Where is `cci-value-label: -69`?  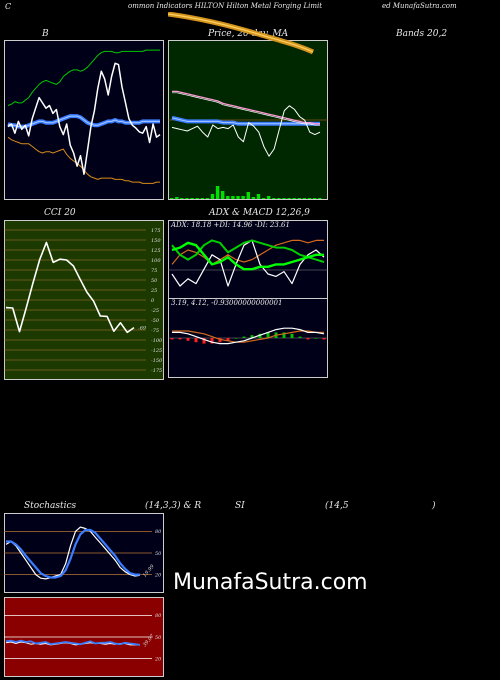 cci-value-label: -69 is located at coordinates (142, 329).